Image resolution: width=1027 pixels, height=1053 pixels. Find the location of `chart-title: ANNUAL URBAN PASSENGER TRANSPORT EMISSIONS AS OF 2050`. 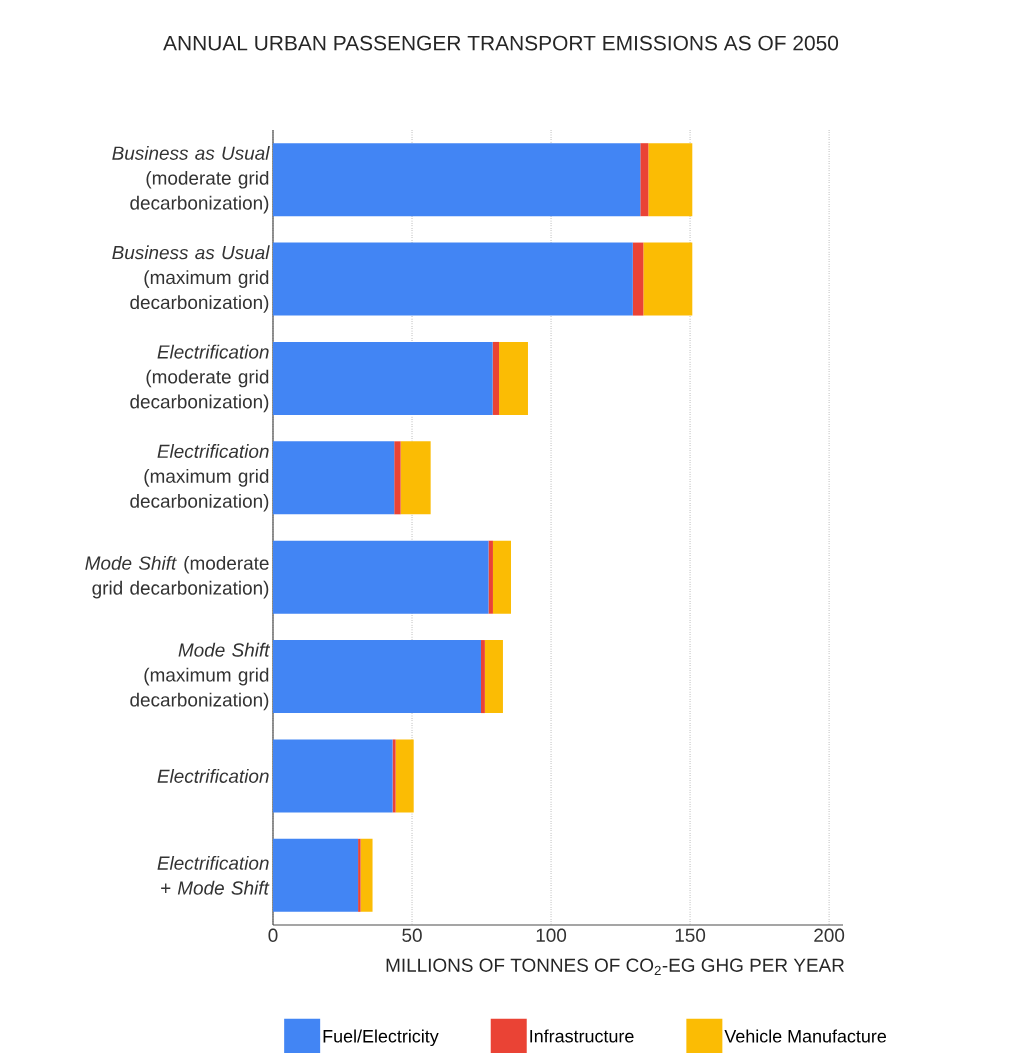

chart-title: ANNUAL URBAN PASSENGER TRANSPORT EMISSIONS AS OF 2050 is located at coordinates (501, 43).